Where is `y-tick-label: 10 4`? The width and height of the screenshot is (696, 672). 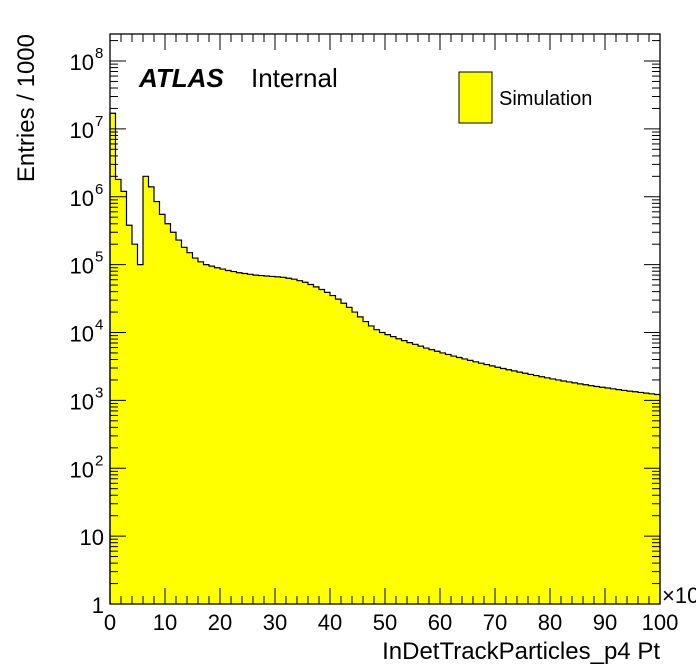
y-tick-label: 10 4 is located at coordinates (87, 332).